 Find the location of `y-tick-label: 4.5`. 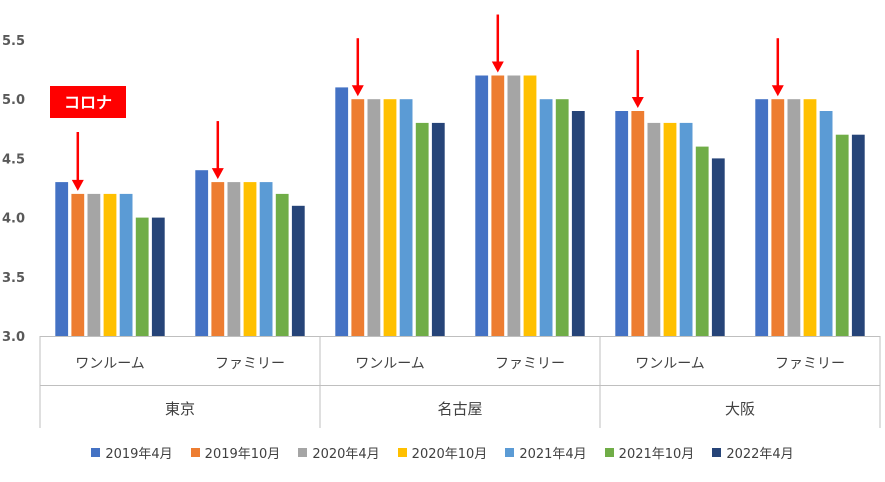

y-tick-label: 4.5 is located at coordinates (13, 159).